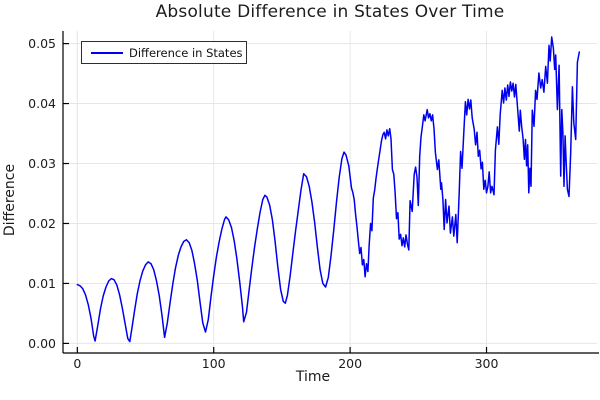  Describe the element at coordinates (350, 363) in the screenshot. I see `x-tick-label: 200` at that location.